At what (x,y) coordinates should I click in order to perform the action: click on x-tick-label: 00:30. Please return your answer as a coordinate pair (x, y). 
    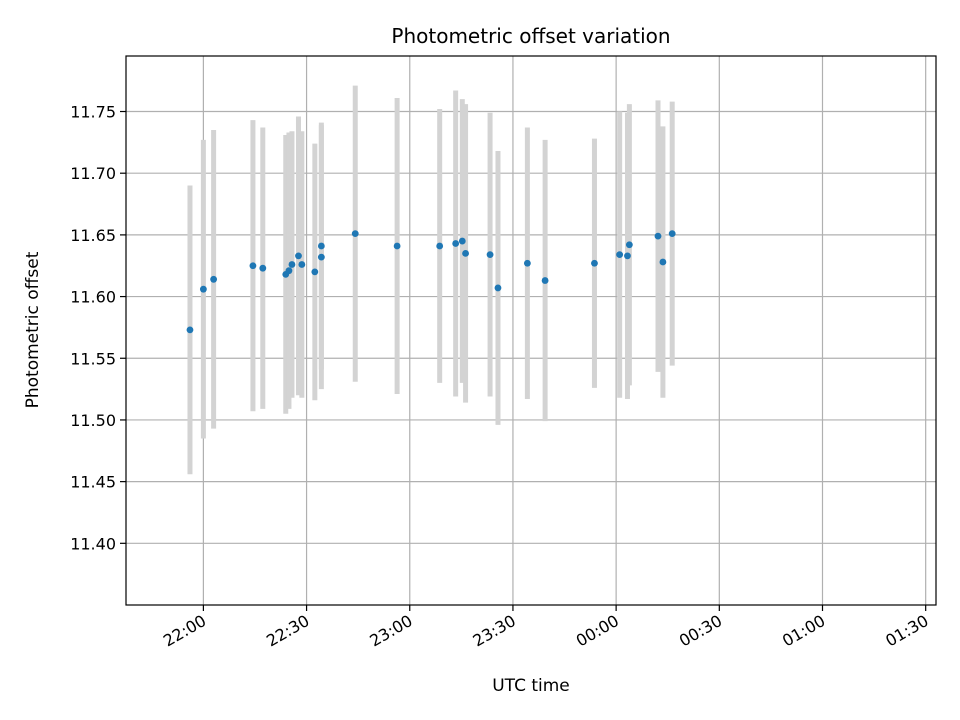
    Looking at the image, I should click on (700, 631).